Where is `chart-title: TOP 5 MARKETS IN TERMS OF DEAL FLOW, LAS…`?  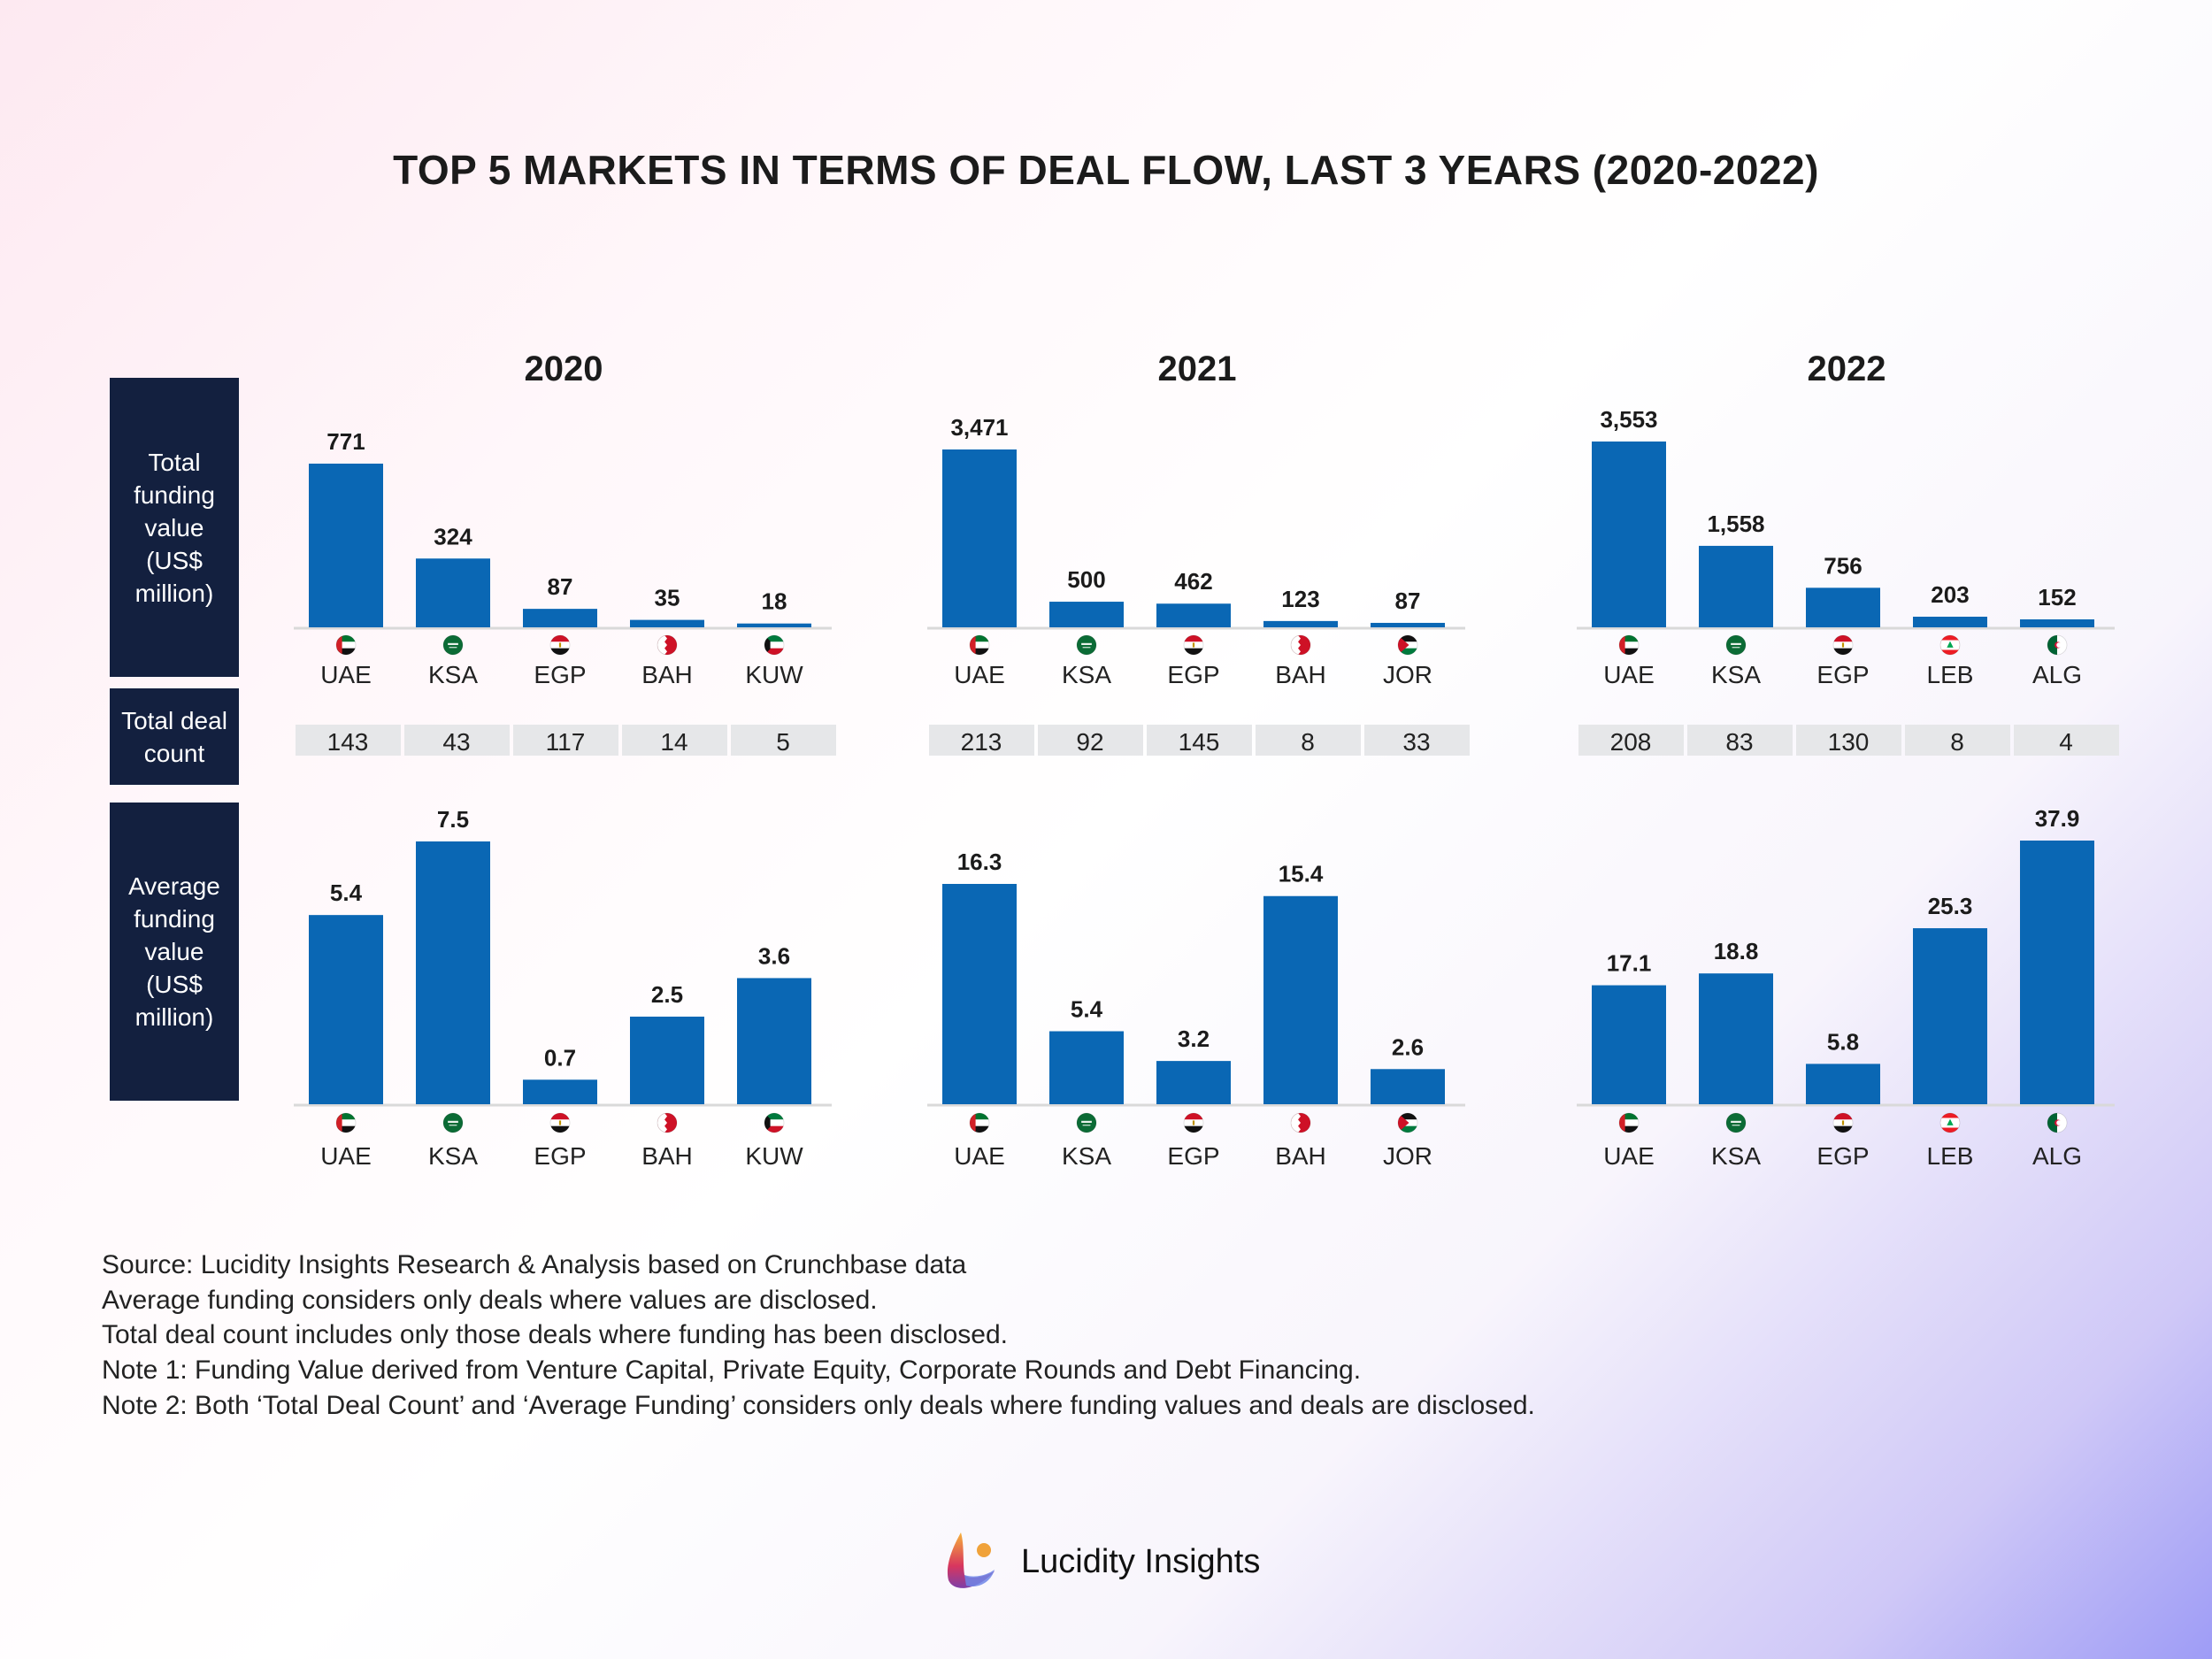 chart-title: TOP 5 MARKETS IN TERMS OF DEAL FLOW, LAS… is located at coordinates (1106, 170).